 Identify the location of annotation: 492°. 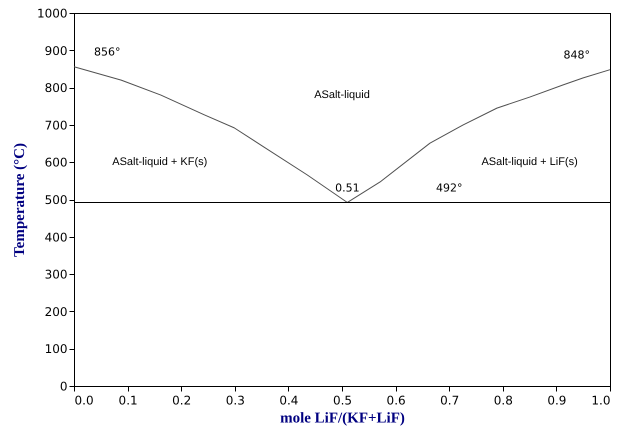
(449, 187).